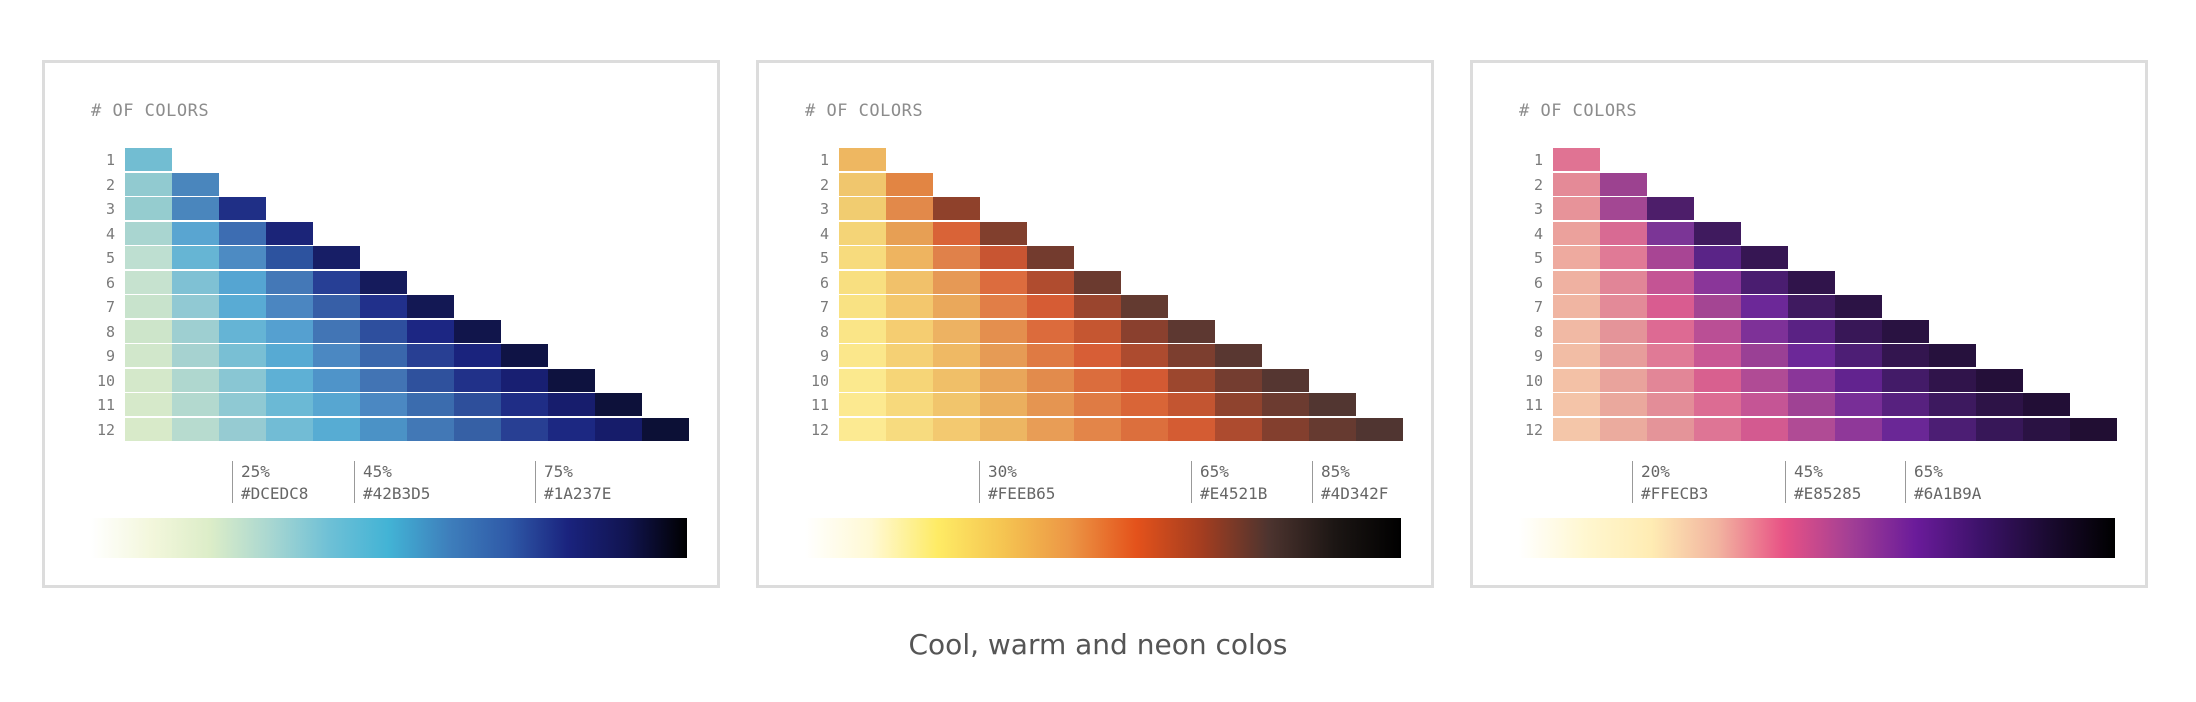  What do you see at coordinates (1002, 471) in the screenshot?
I see `stop-percent: 30%` at bounding box center [1002, 471].